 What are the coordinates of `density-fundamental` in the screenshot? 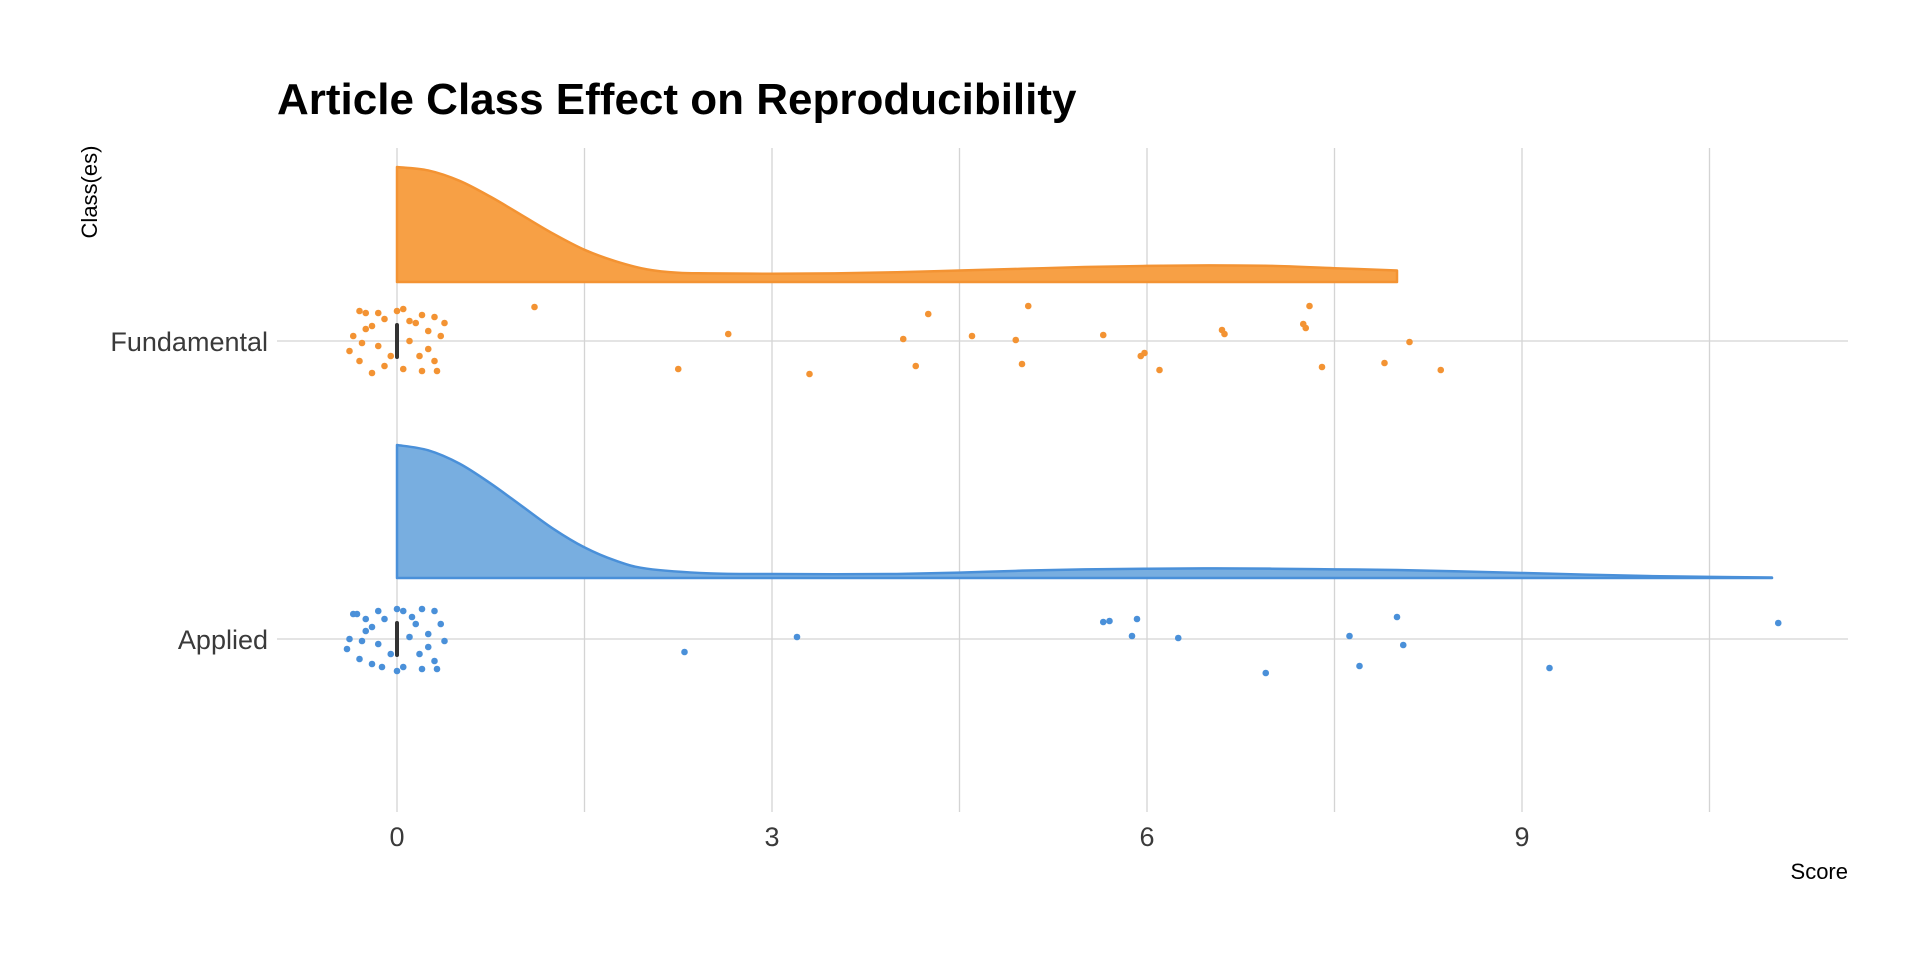 It's located at (897, 224).